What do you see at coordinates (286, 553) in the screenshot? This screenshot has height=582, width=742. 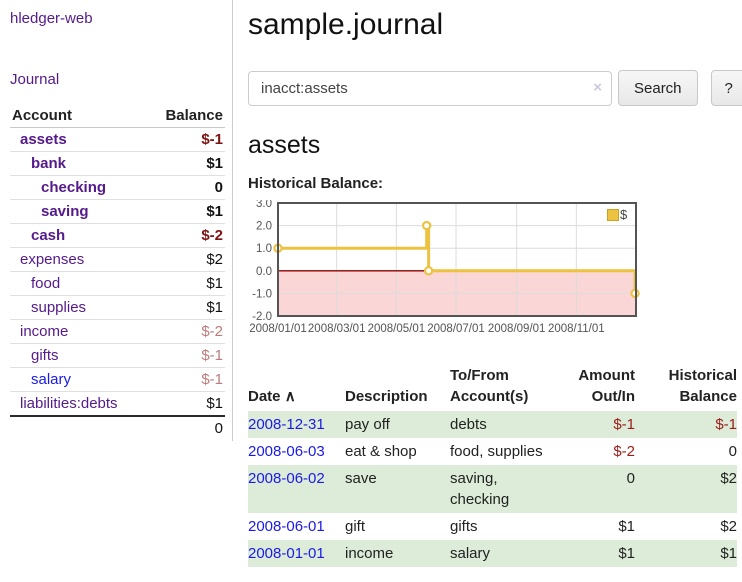 I see `transaction-date-link: 2008-01-01` at bounding box center [286, 553].